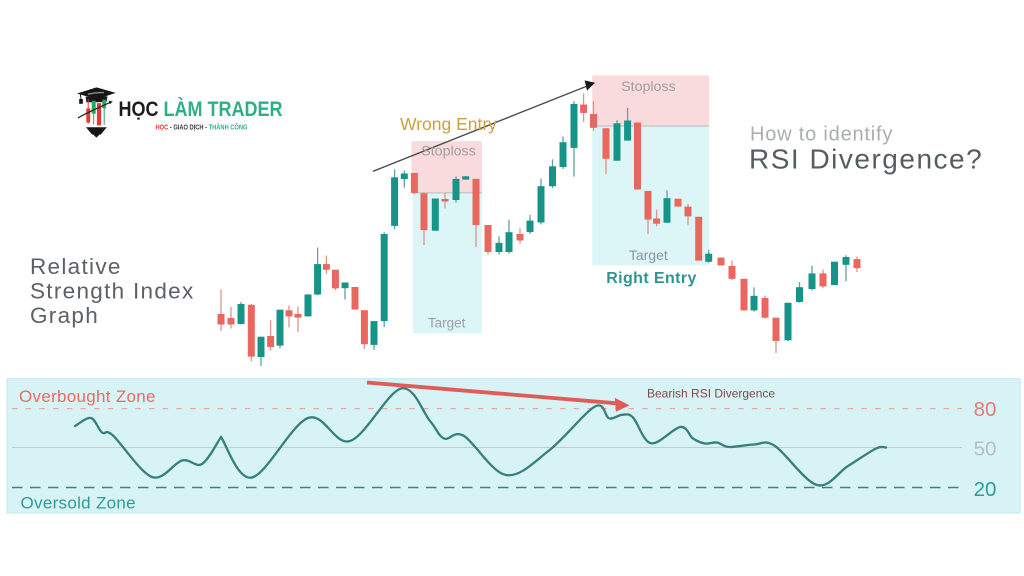 Image resolution: width=1024 pixels, height=576 pixels. What do you see at coordinates (201, 108) in the screenshot?
I see `svg-text: HỌC LÀM TRADER` at bounding box center [201, 108].